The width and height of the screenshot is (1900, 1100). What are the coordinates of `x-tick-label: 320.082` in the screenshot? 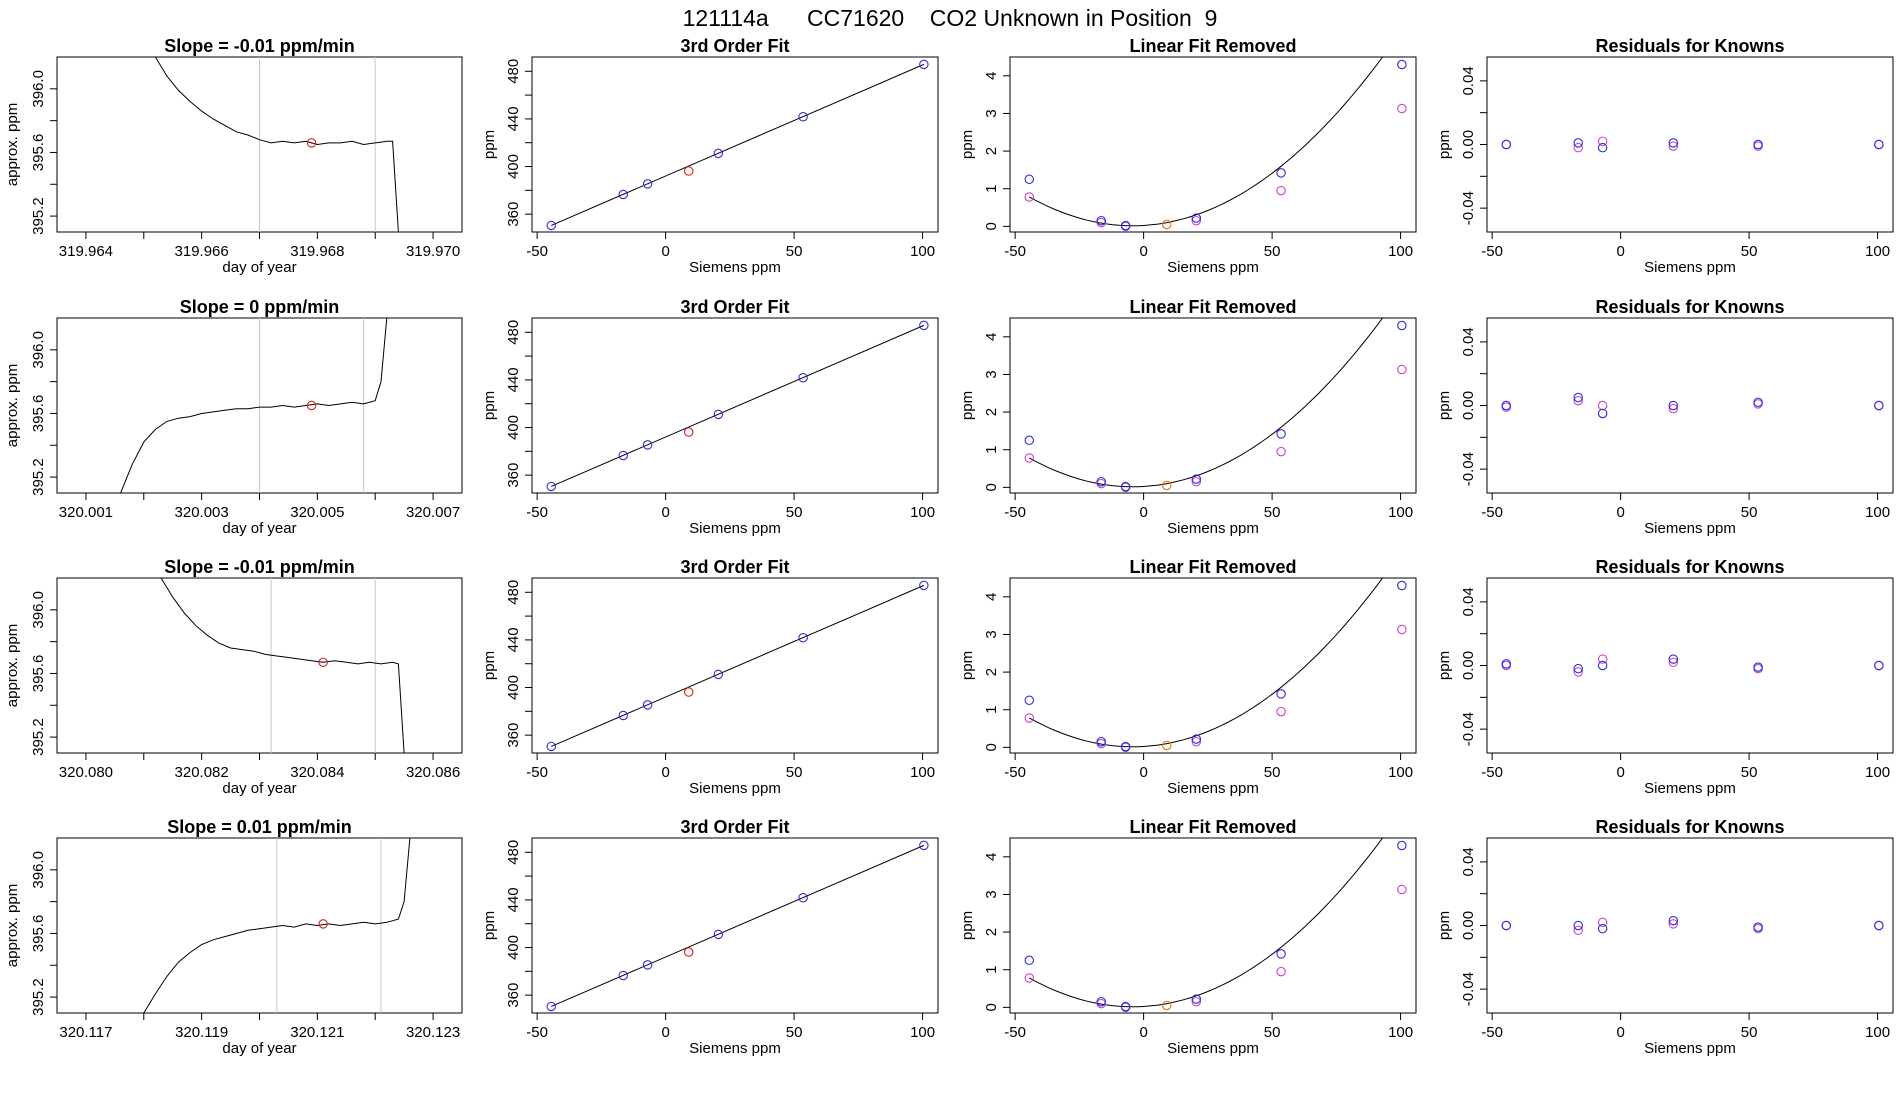 It's located at (202, 772).